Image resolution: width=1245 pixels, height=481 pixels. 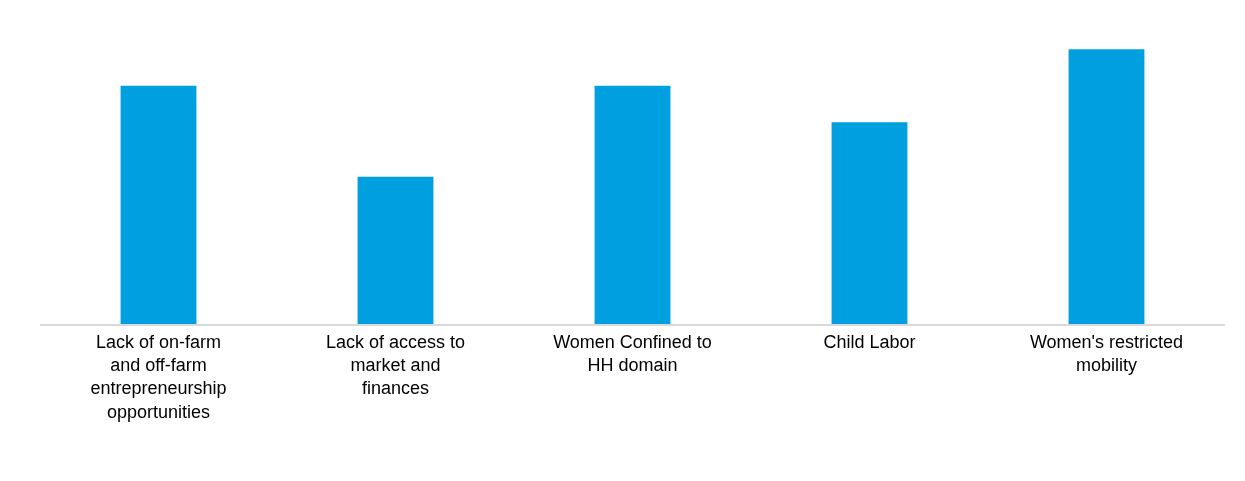 I want to click on x-tick-label: Women's restricted mobility, so click(x=1106, y=353).